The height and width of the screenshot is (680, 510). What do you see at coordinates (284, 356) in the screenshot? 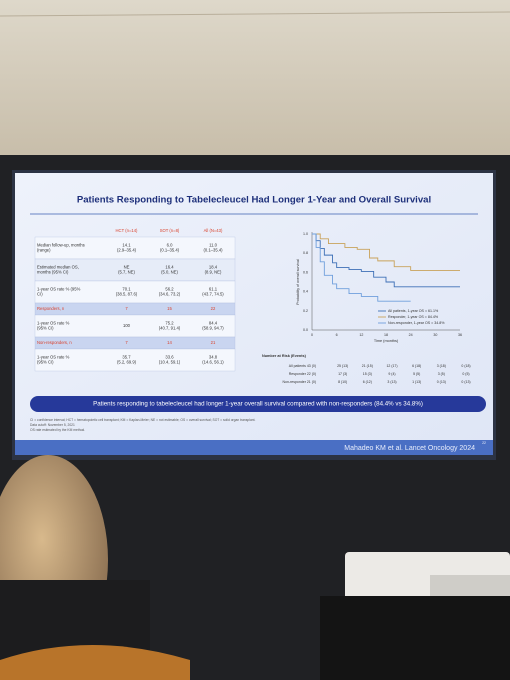
I see `risk-title: Number at Risk (Events)` at bounding box center [284, 356].